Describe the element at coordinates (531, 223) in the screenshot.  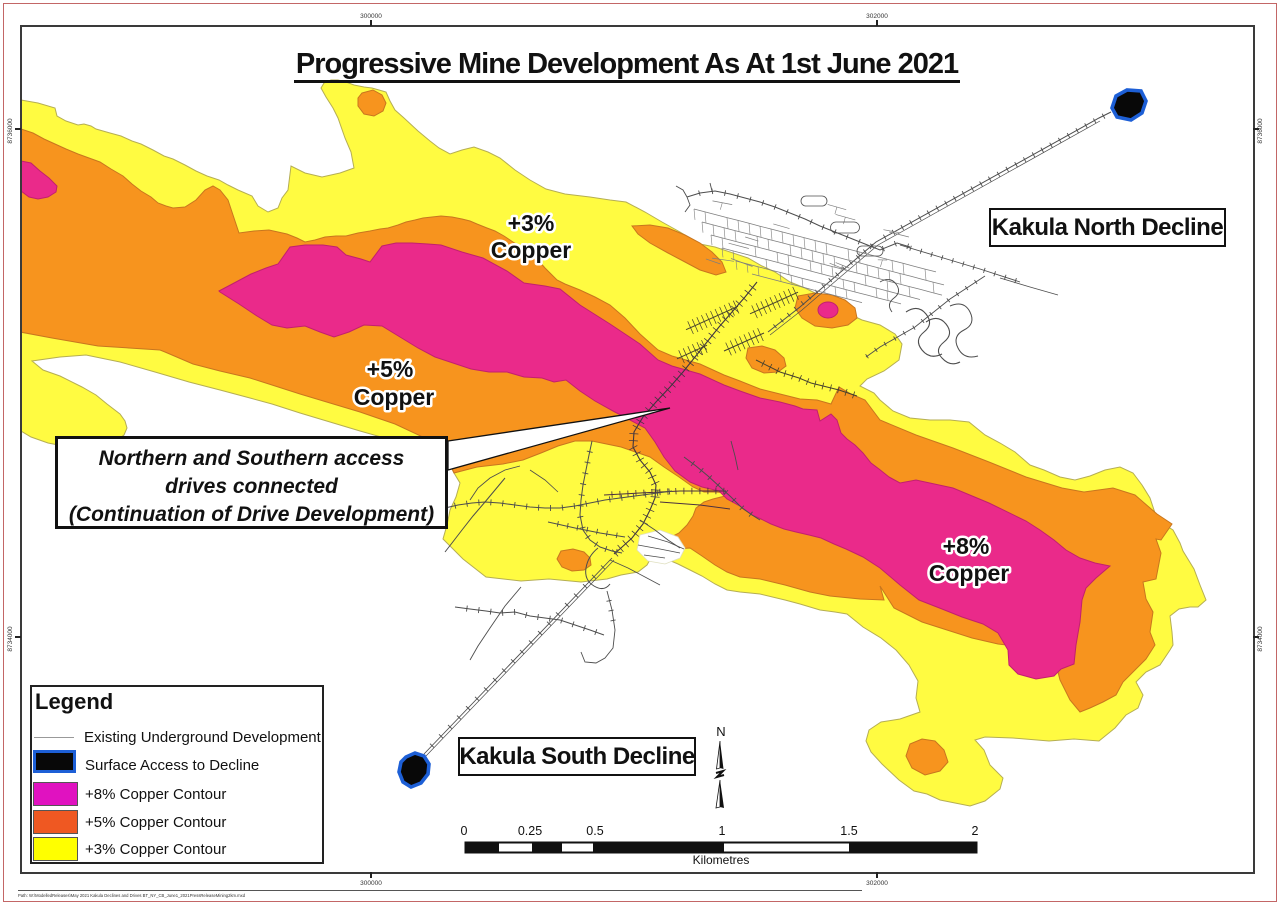
I see `svg-text: +3%` at that location.